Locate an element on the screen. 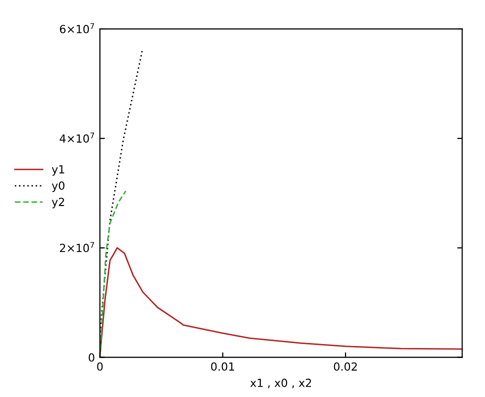 Image resolution: width=485 pixels, height=397 pixels. y-tick-label: 4×10$^{7}$ is located at coordinates (77, 137).